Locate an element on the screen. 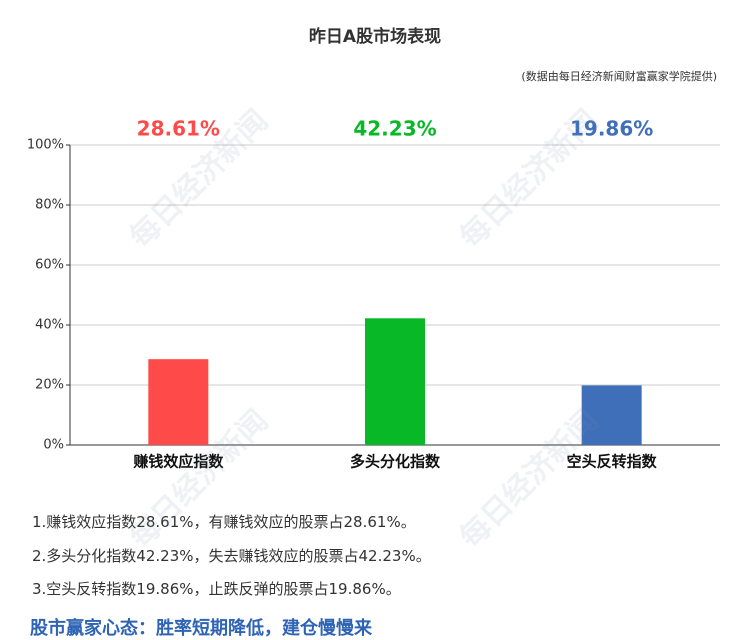  x-tick-label: 多头分化指数 is located at coordinates (395, 462).